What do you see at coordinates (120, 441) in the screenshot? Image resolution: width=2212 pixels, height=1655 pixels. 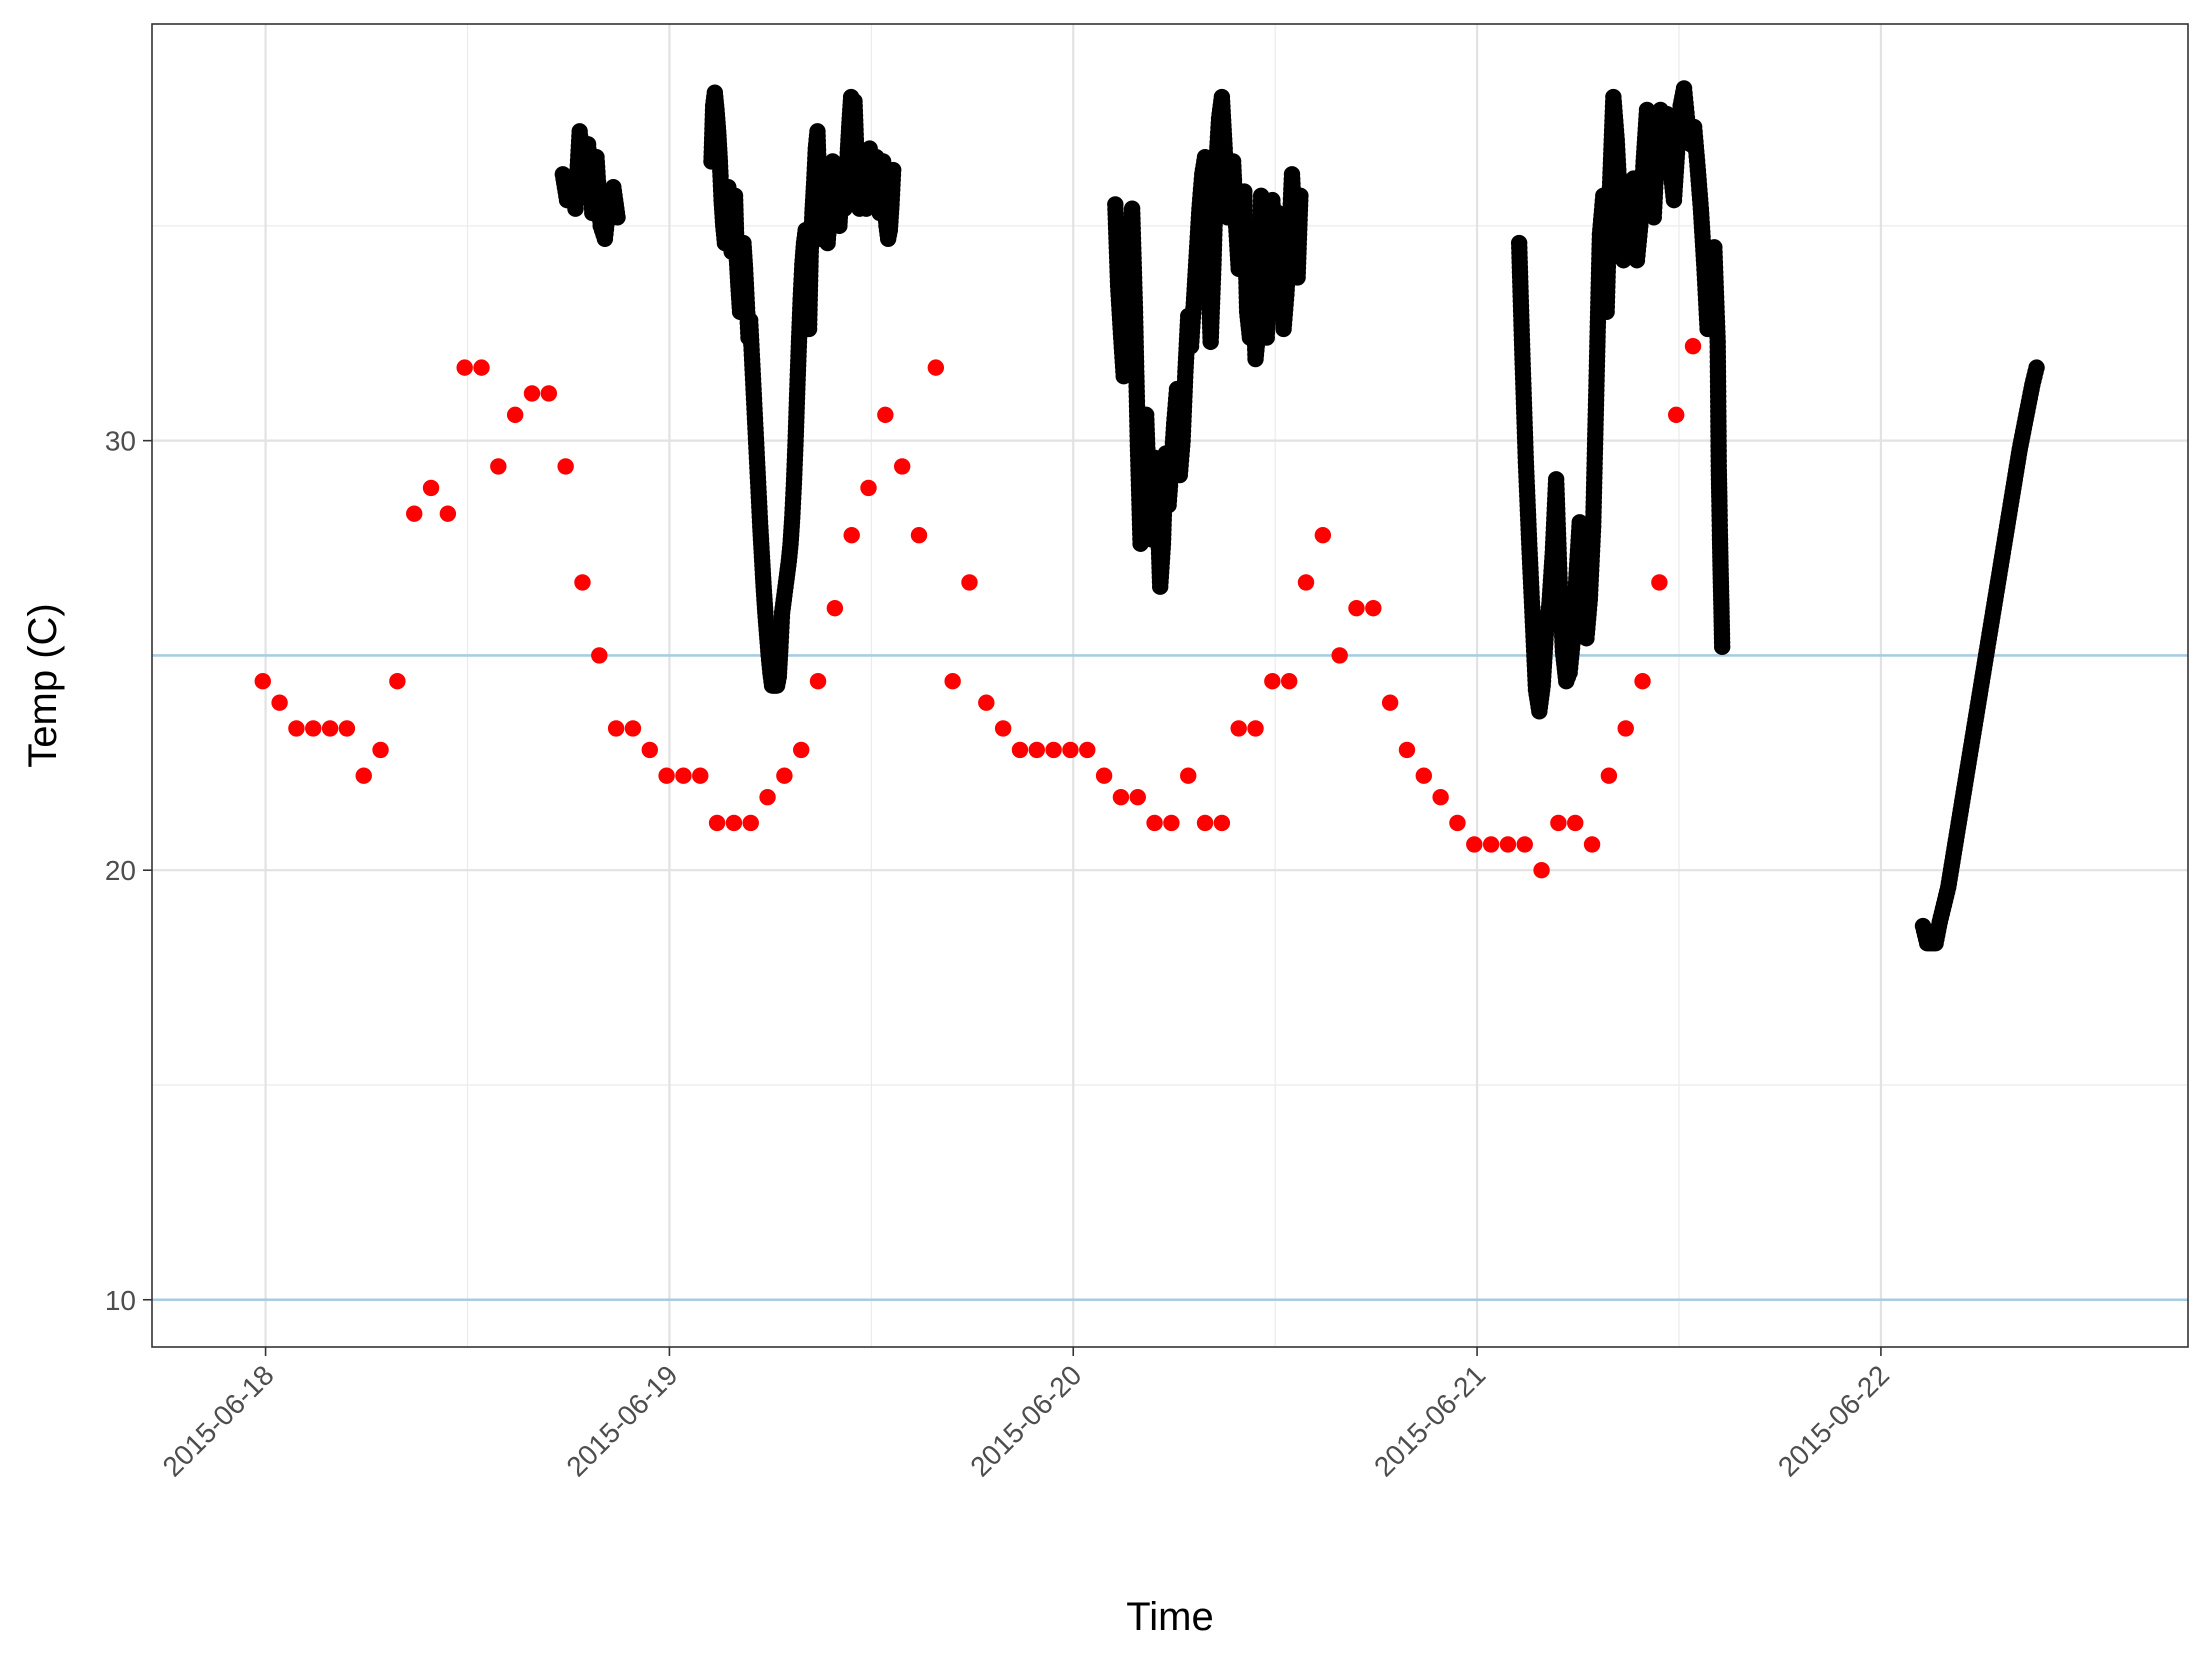 I see `y-tick-label: 30` at bounding box center [120, 441].